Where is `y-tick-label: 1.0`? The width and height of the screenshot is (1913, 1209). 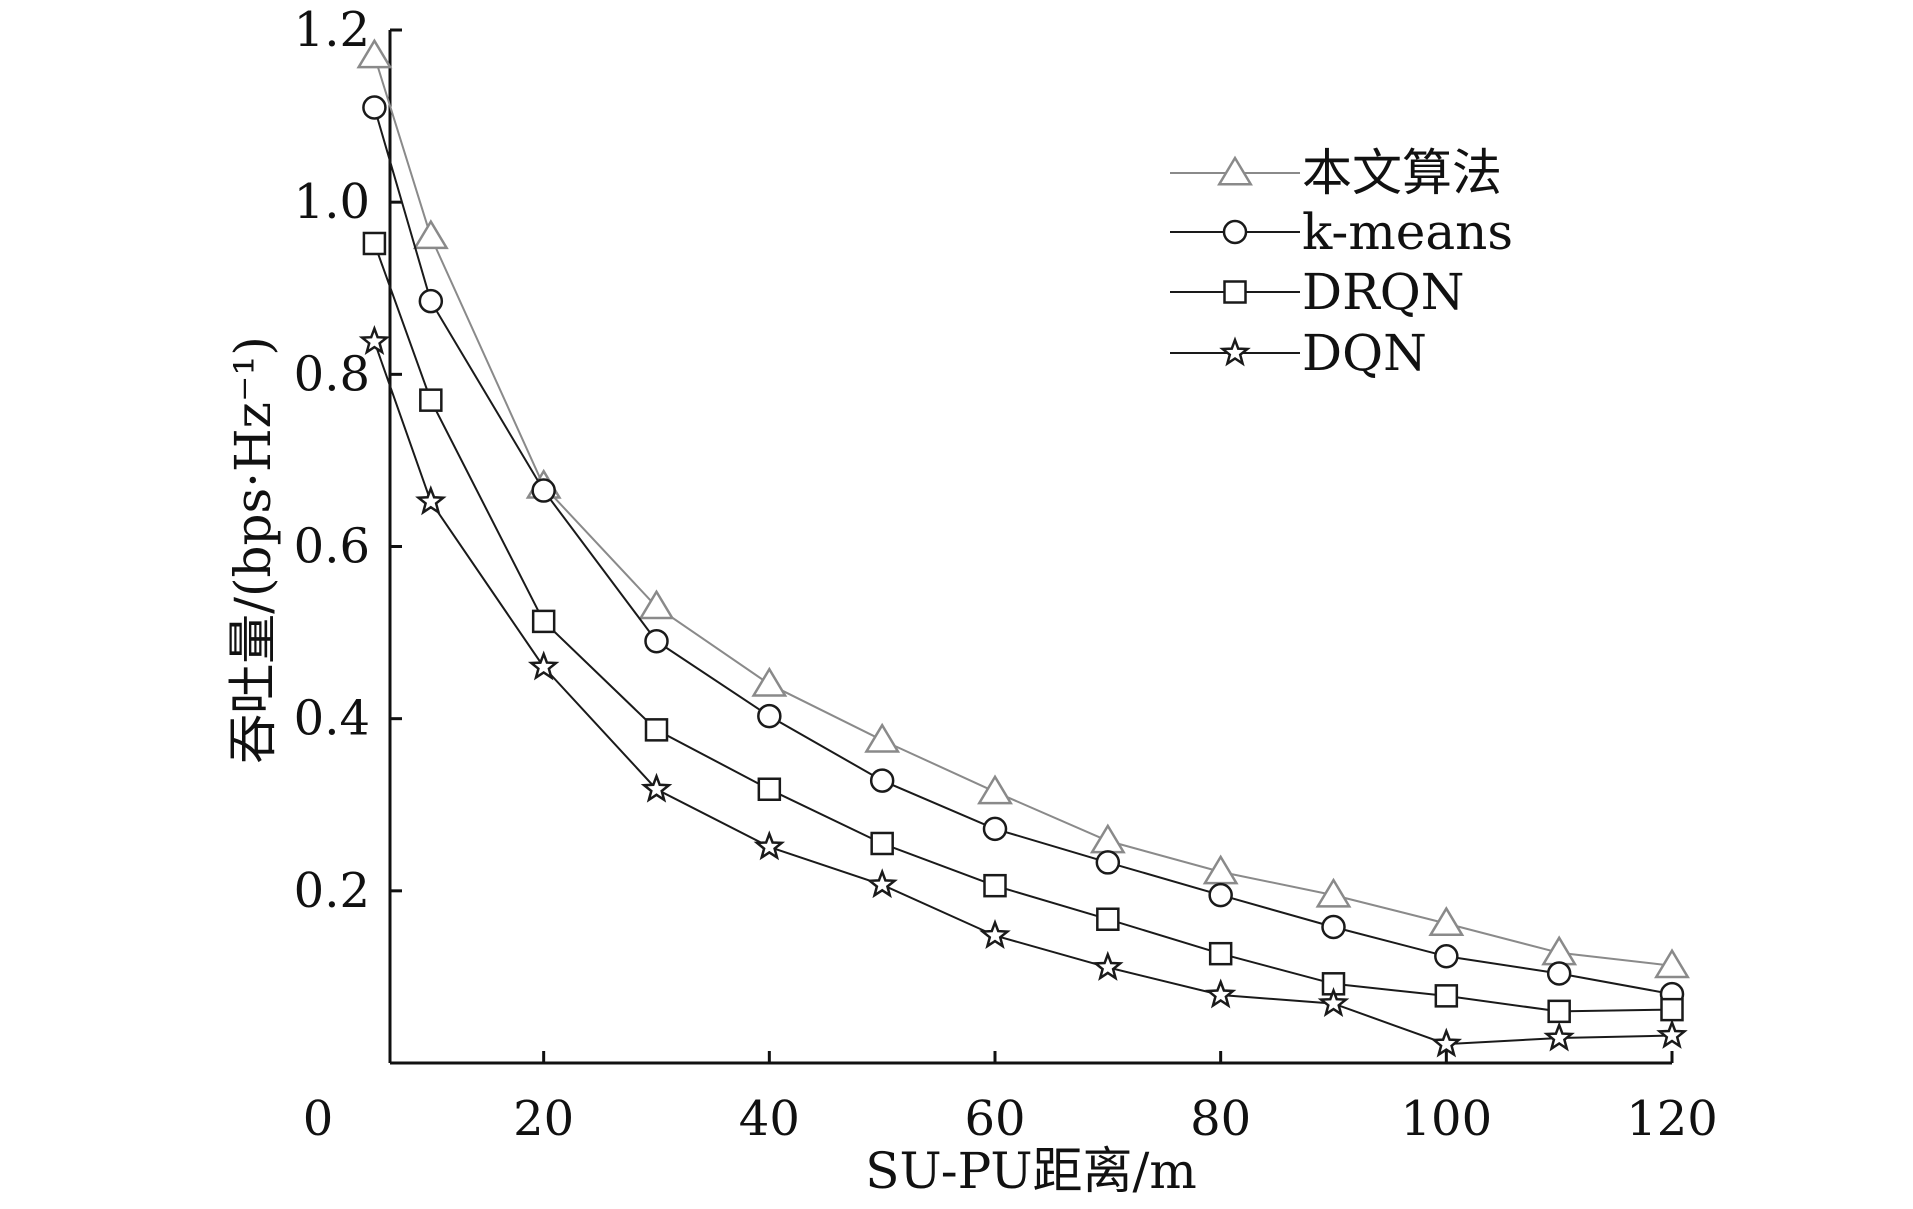
y-tick-label: 1.0 is located at coordinates (332, 202).